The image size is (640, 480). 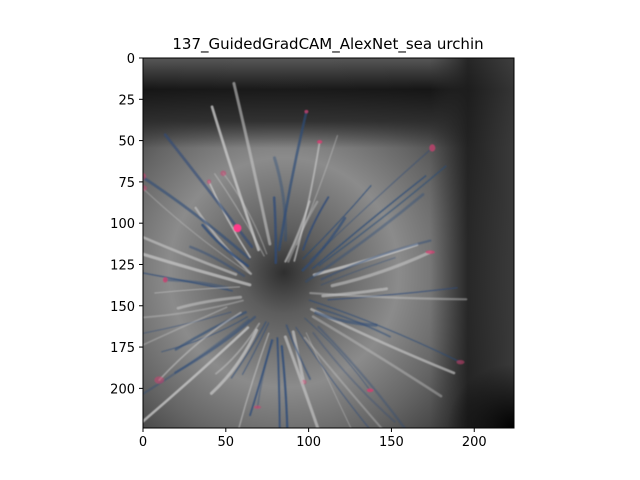 I want to click on x-tick-label: 0, so click(x=143, y=442).